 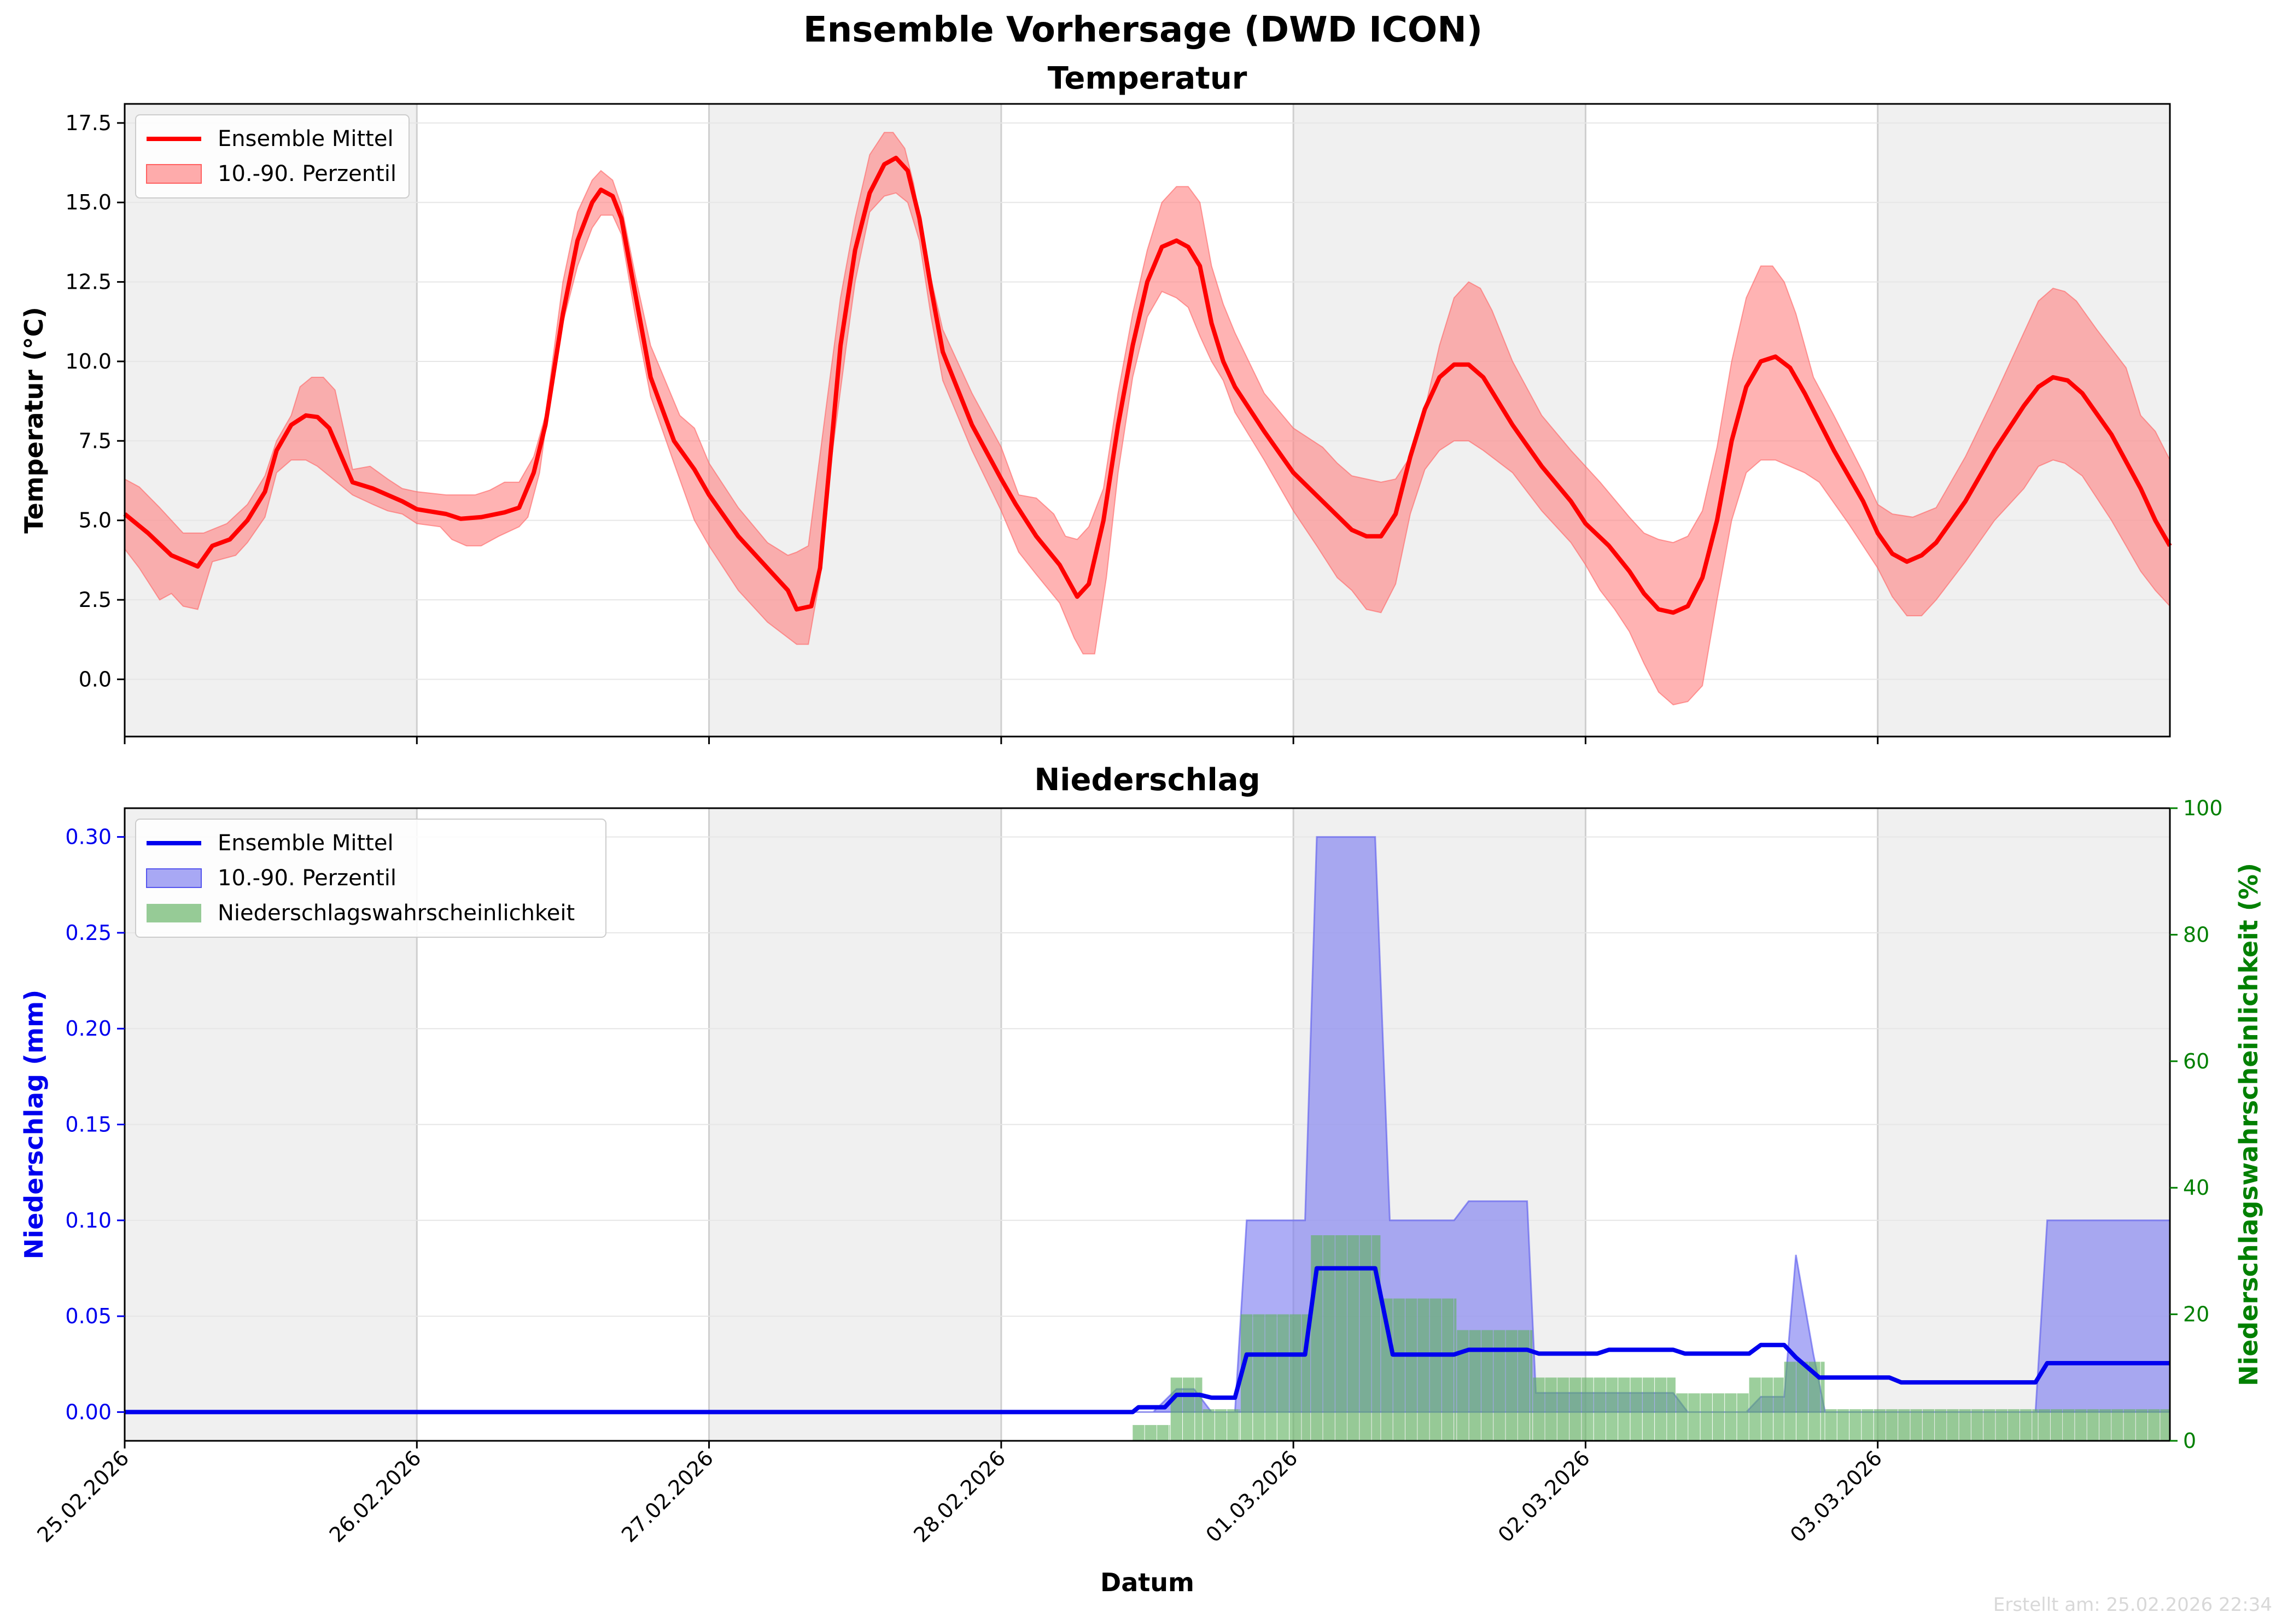 What do you see at coordinates (2196, 1061) in the screenshot?
I see `precip-right-ytick-label-3: 60` at bounding box center [2196, 1061].